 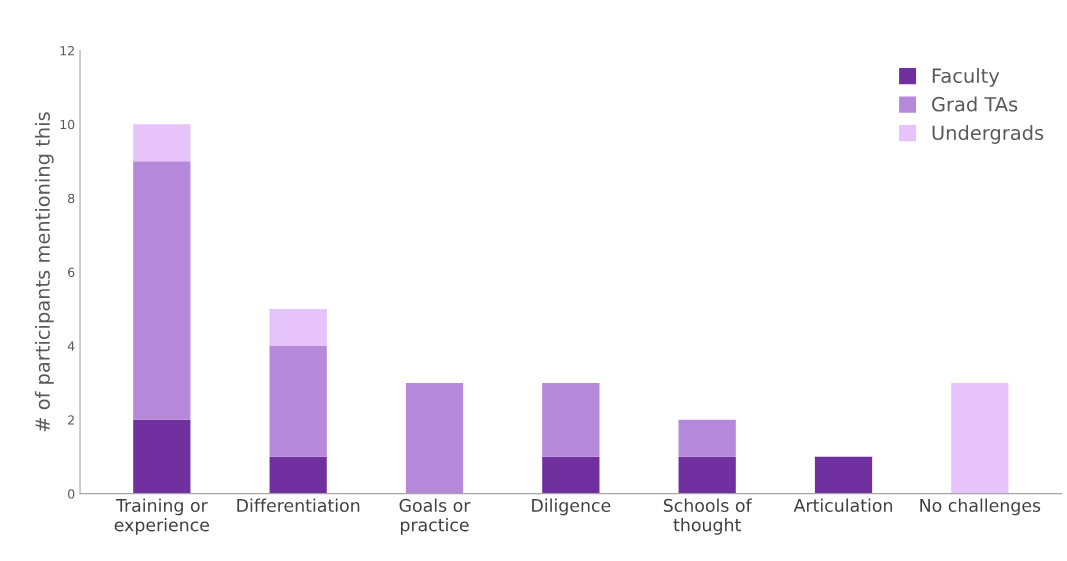 I want to click on x-tick-label: No challenges, so click(x=980, y=507).